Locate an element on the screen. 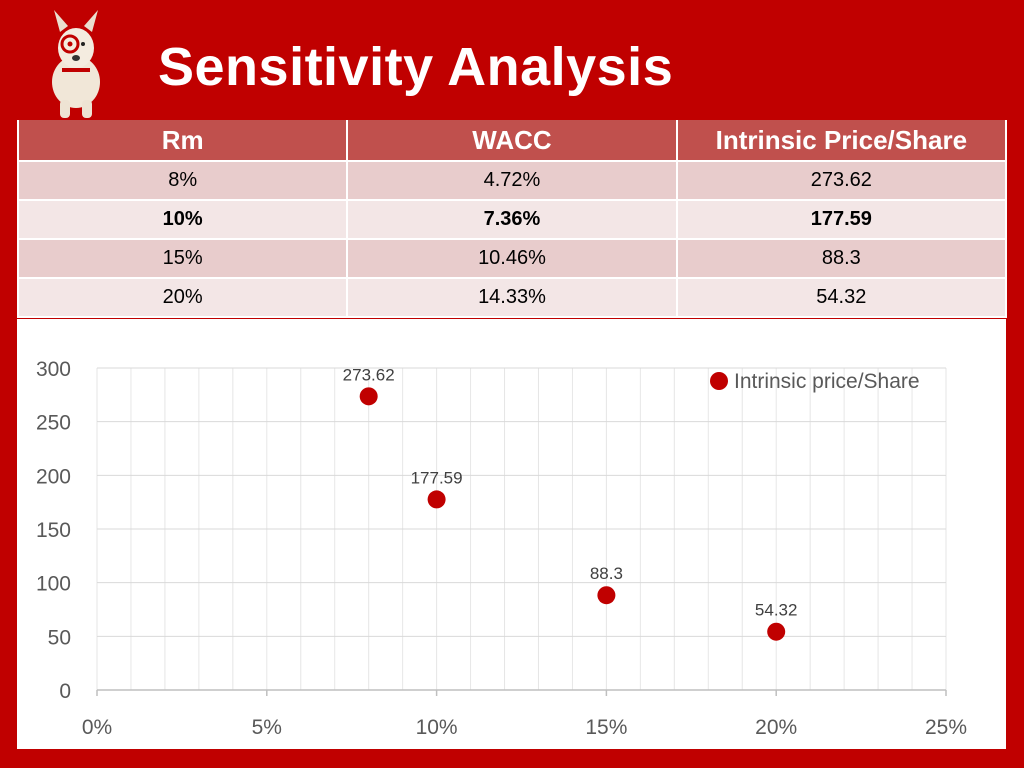 The image size is (1024, 768). data-label: 177.59 is located at coordinates (437, 477).